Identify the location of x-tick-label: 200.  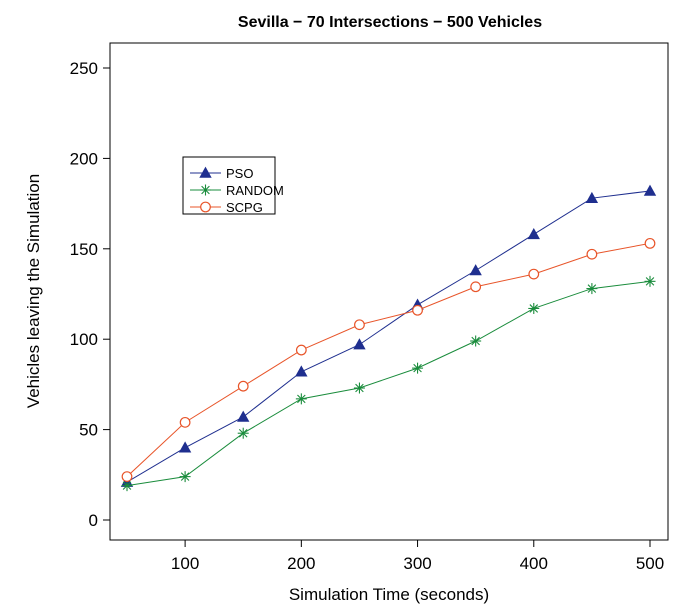
(301, 563).